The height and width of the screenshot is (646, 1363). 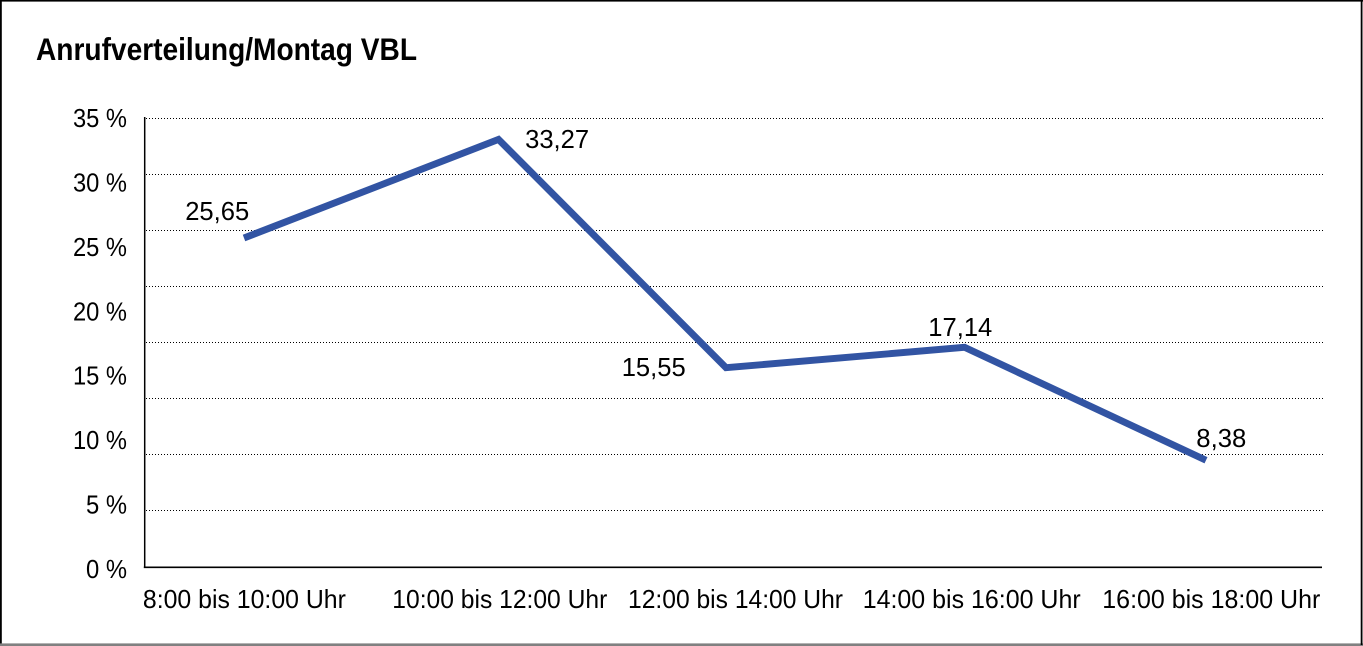 I want to click on svg-text: Anrufverteilung/Montag VBL, so click(x=226, y=49).